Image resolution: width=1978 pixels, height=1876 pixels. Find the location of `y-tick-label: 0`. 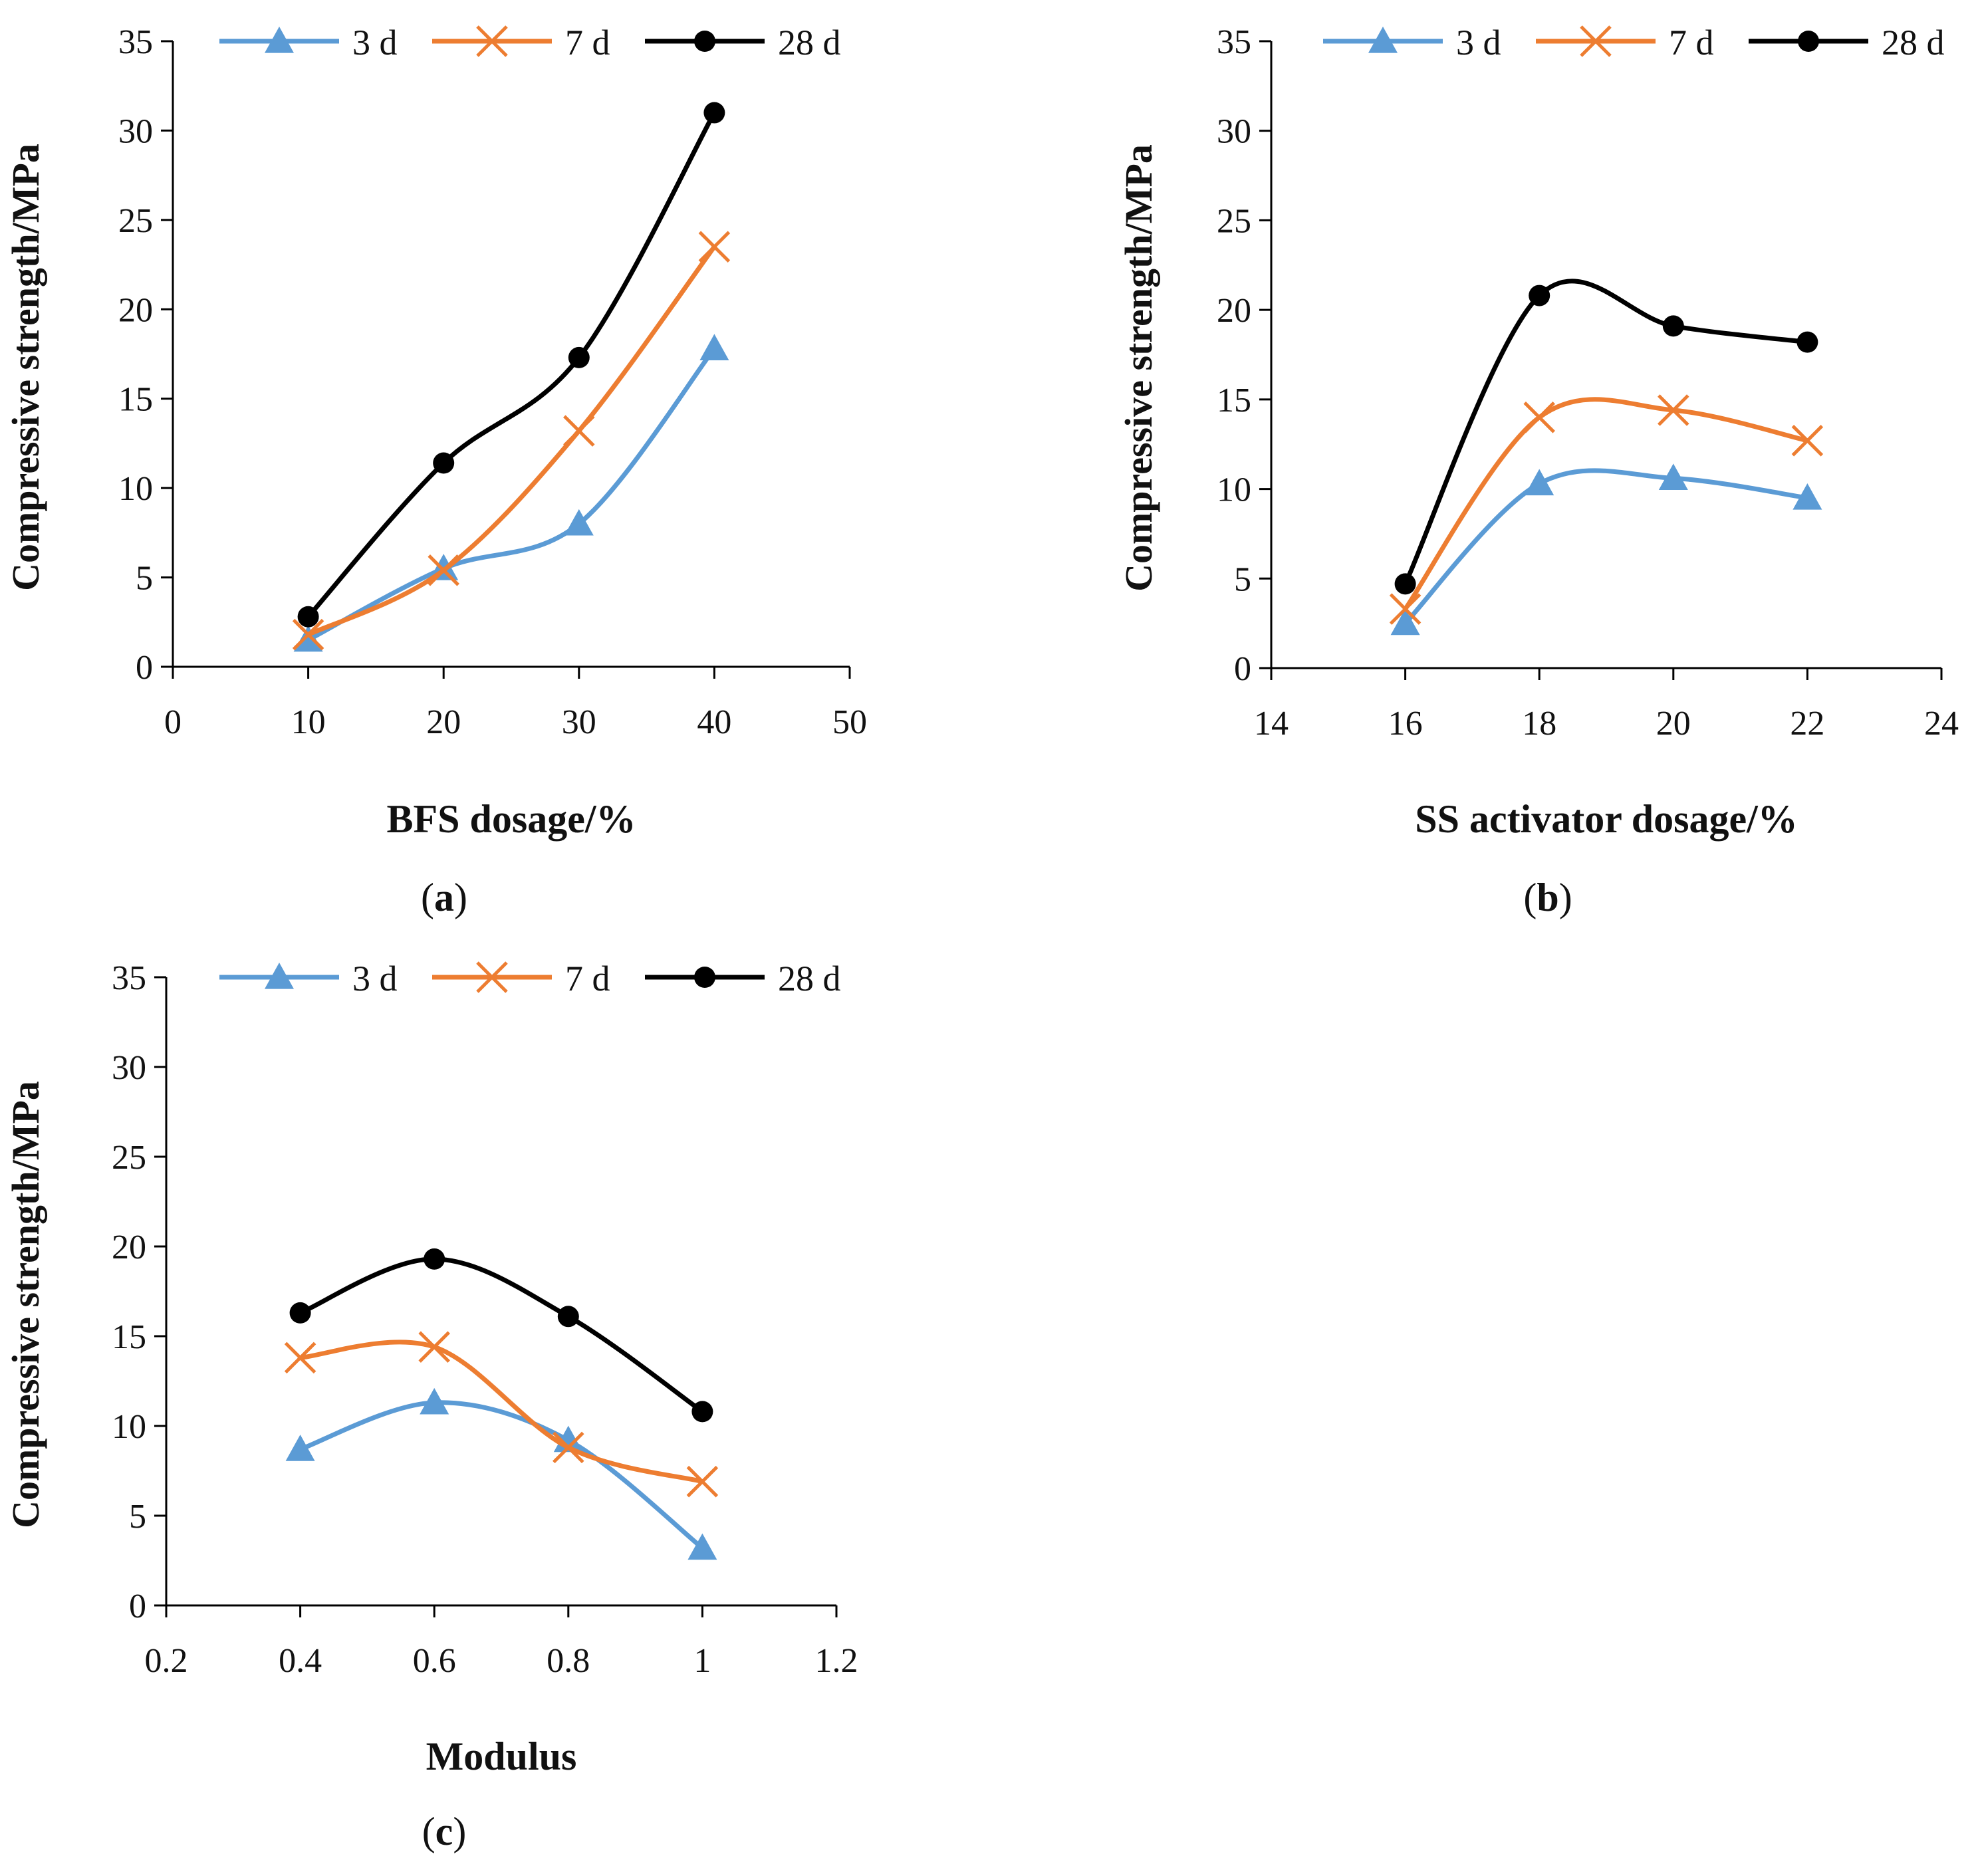

y-tick-label: 0 is located at coordinates (1242, 669).